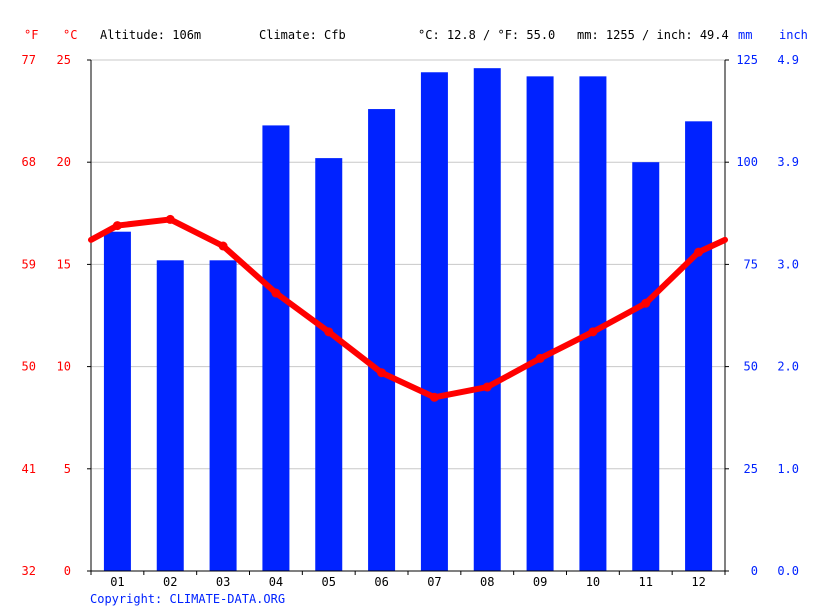 The width and height of the screenshot is (815, 611). I want to click on month-label-03: 03, so click(223, 582).